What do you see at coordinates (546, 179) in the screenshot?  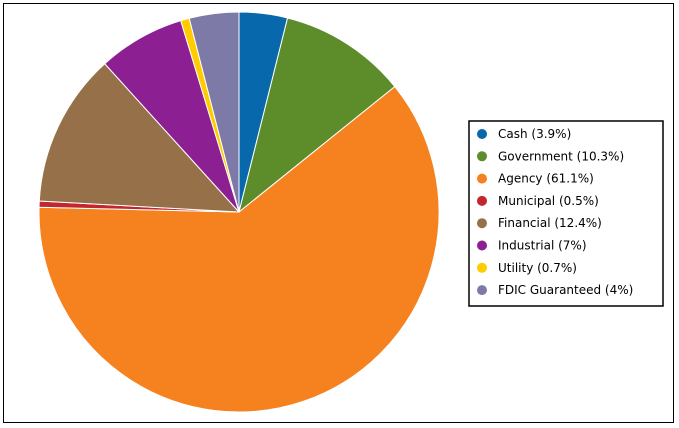 I see `legend-label-agency: Agency (61.1%)` at bounding box center [546, 179].